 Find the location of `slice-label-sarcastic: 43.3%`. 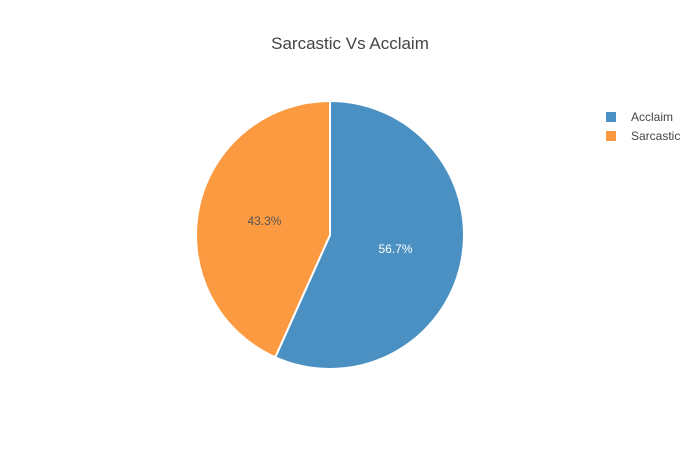

slice-label-sarcastic: 43.3% is located at coordinates (264, 221).